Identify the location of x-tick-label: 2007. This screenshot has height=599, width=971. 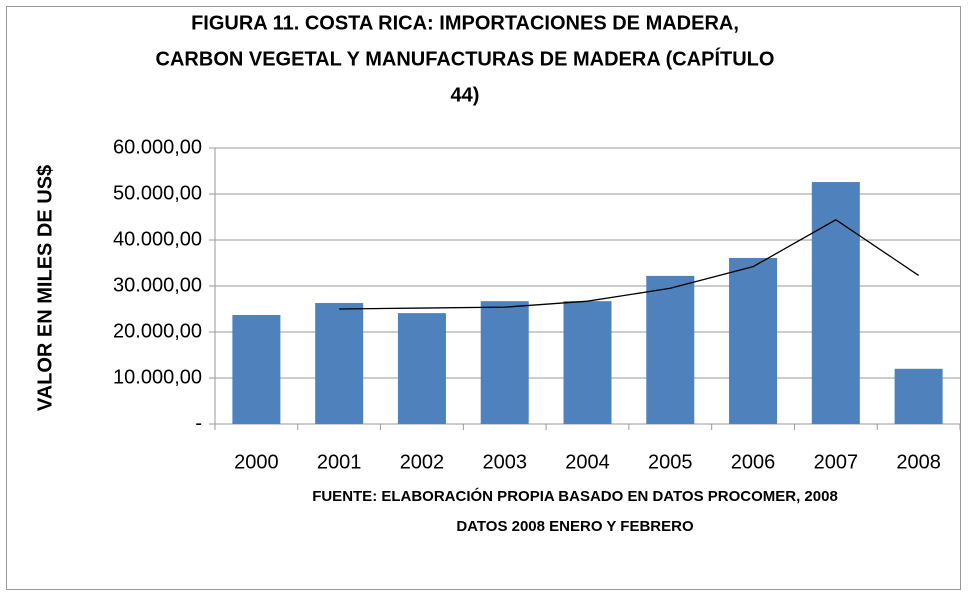
(836, 462).